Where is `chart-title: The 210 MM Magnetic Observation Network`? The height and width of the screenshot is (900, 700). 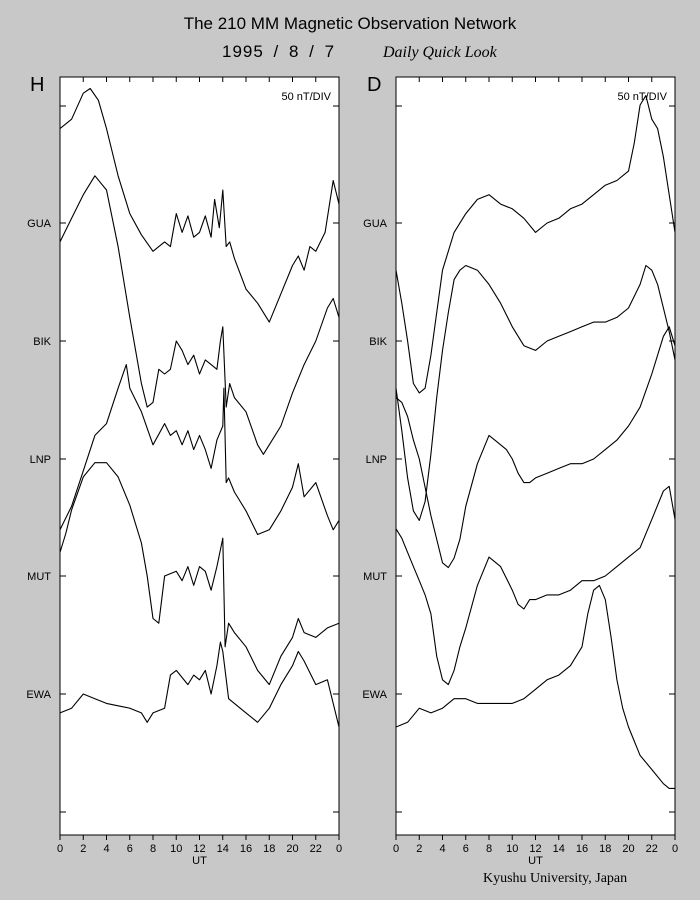
chart-title: The 210 MM Magnetic Observation Network is located at coordinates (350, 23).